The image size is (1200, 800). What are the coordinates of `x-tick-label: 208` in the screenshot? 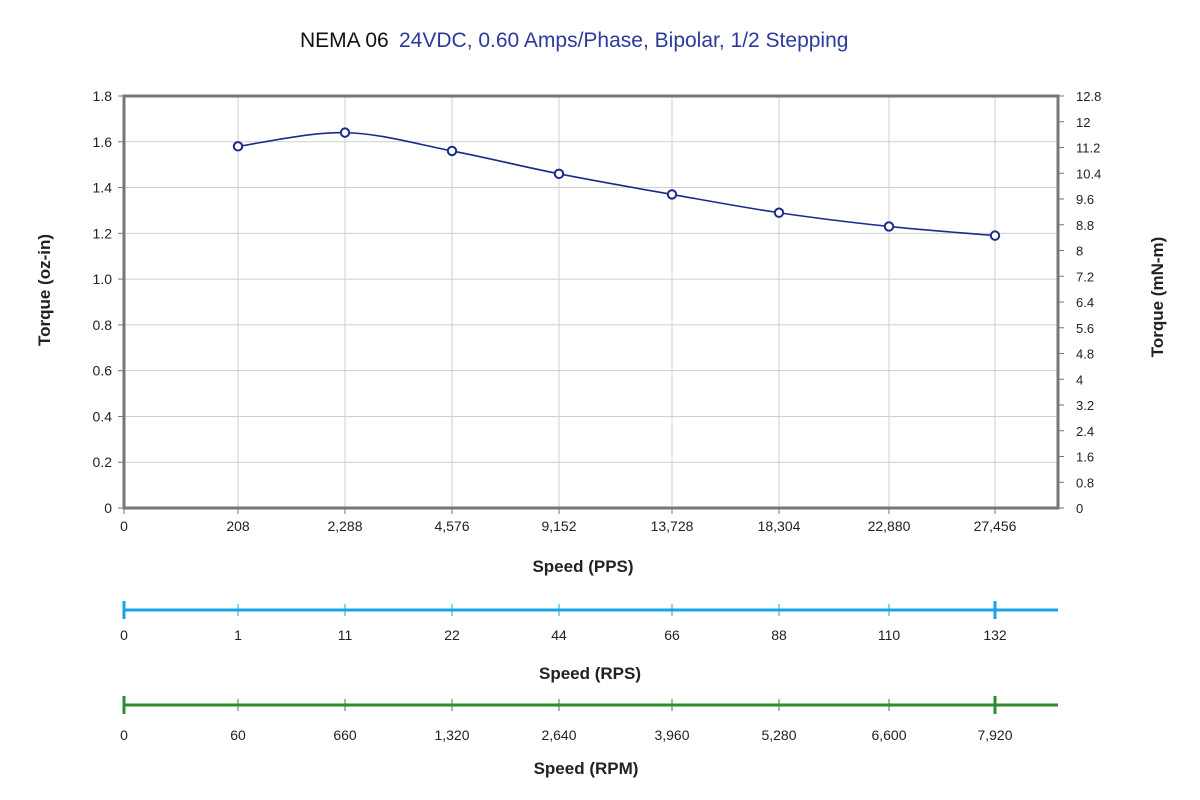 It's located at (238, 526).